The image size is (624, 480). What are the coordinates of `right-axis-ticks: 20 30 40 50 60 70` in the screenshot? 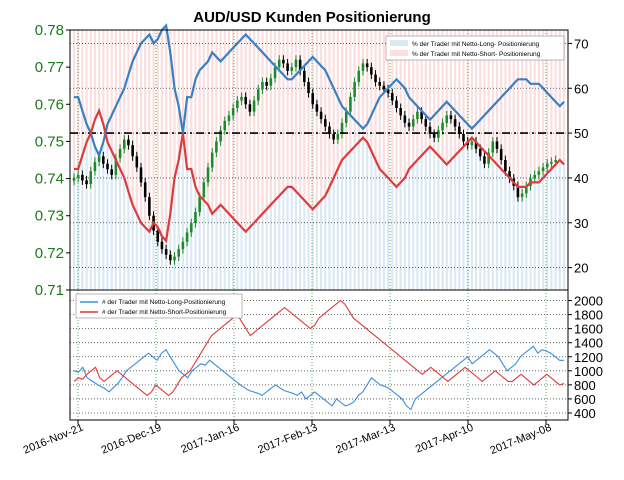 It's located at (578, 156).